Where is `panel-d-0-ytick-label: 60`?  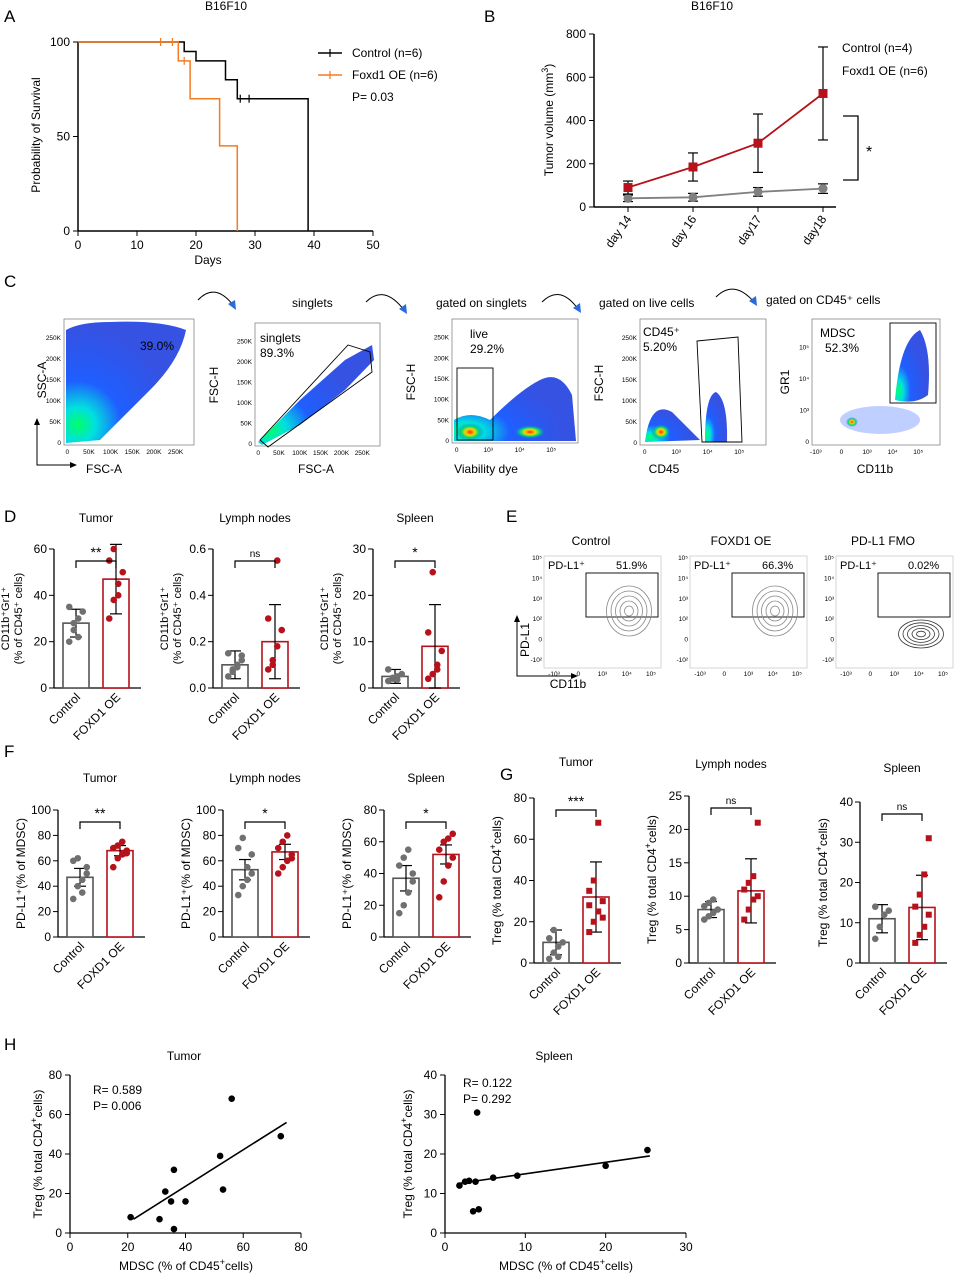
panel-d-0-ytick-label: 60 is located at coordinates (41, 549).